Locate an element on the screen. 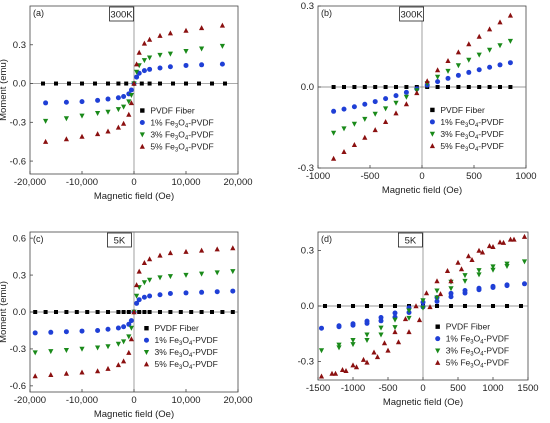 The width and height of the screenshot is (550, 423). legend-label: 1% Fe3O4-PVDF is located at coordinates (181, 124).